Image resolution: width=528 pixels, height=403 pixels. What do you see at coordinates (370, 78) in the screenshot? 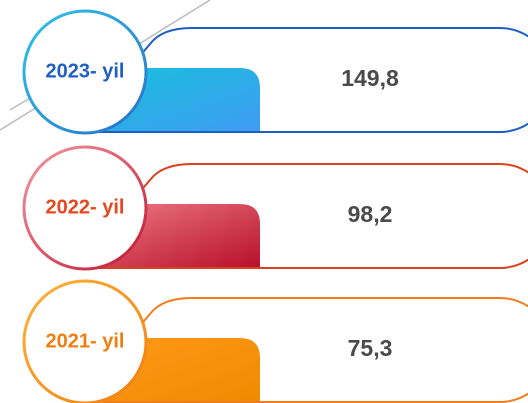
I see `value-label: 149,8` at bounding box center [370, 78].